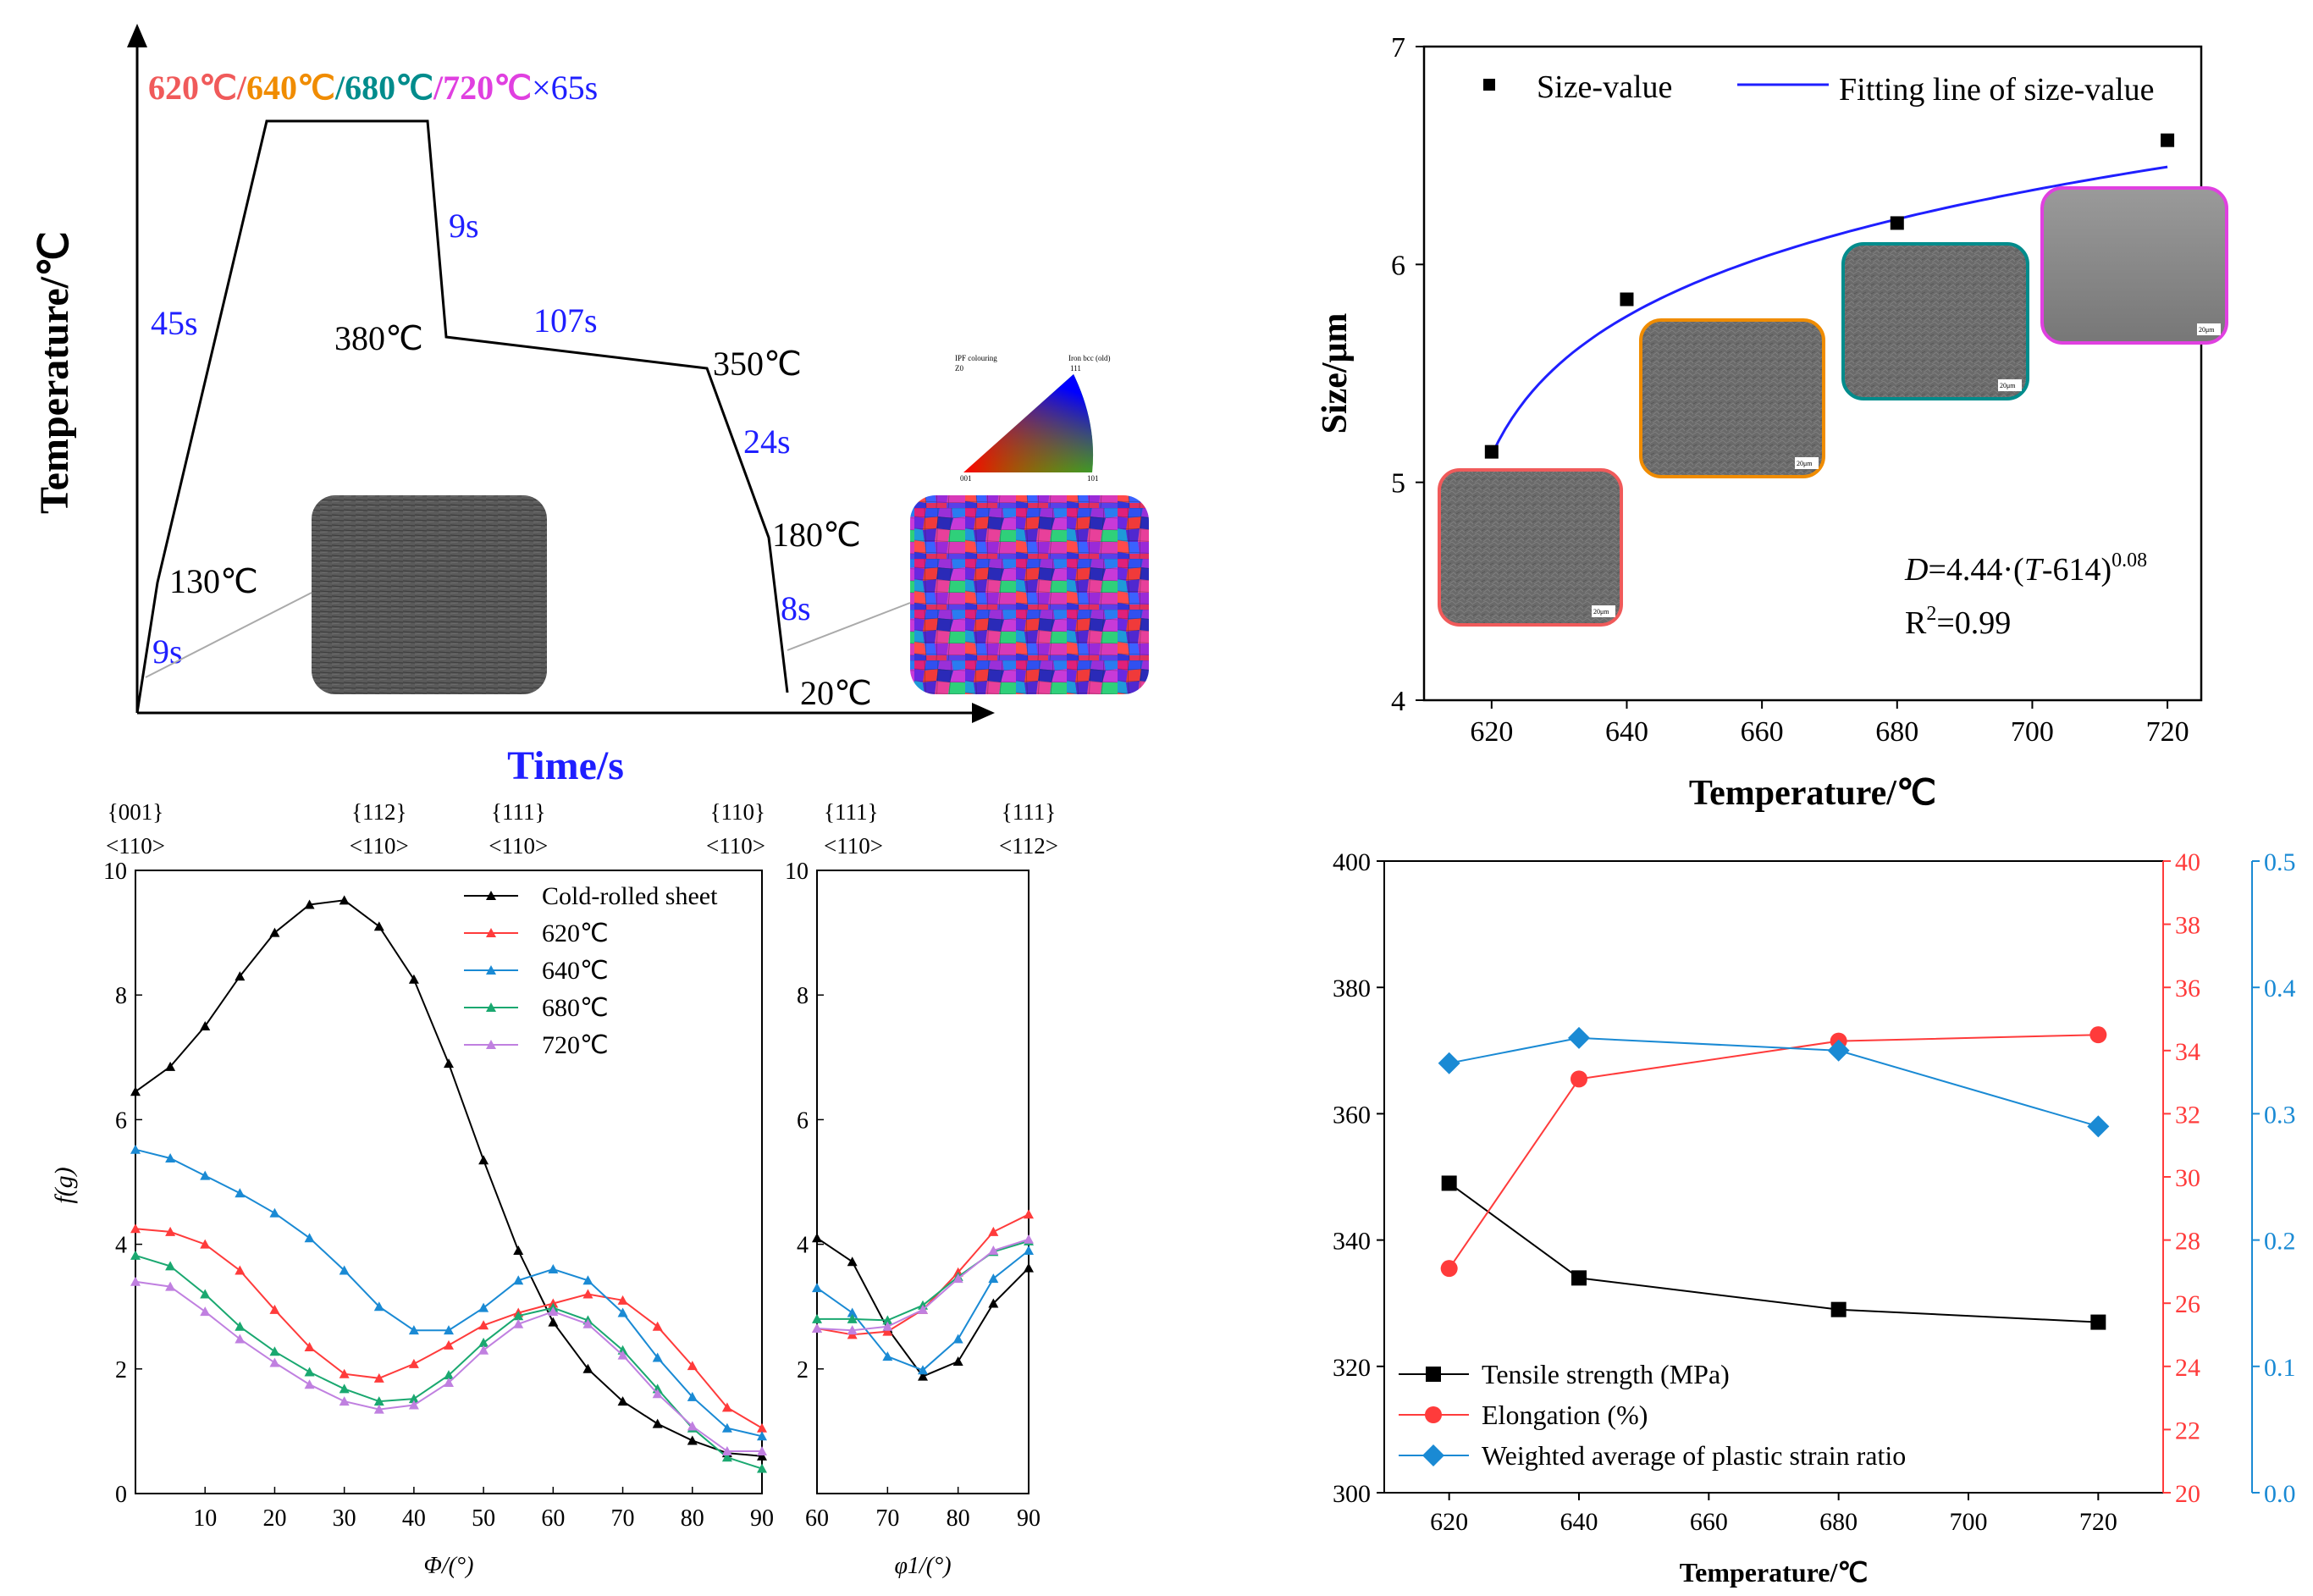 The width and height of the screenshot is (2313, 1596). I want to click on mech-ytick-right2-label: 0.2, so click(2280, 1242).